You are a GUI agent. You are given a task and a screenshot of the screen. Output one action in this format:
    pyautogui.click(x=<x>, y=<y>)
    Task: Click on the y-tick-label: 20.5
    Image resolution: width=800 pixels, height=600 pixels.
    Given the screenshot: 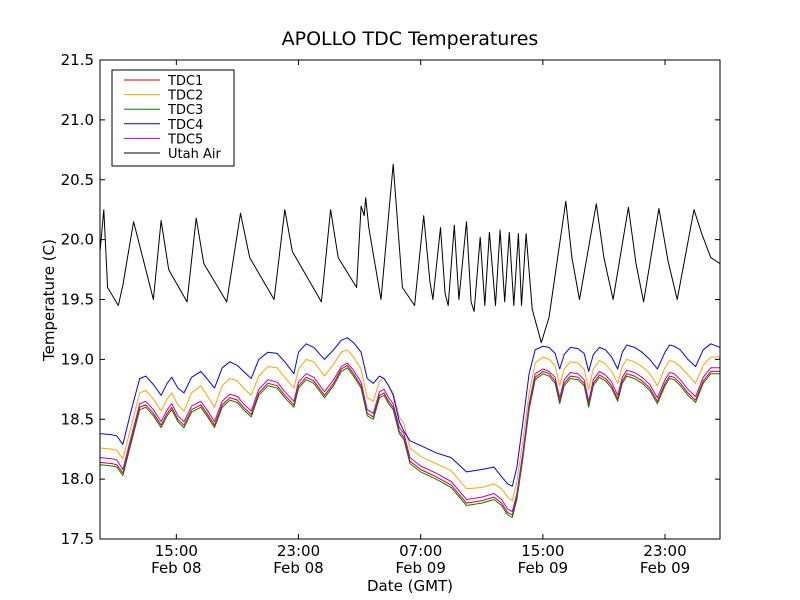 What is the action you would take?
    pyautogui.click(x=77, y=180)
    